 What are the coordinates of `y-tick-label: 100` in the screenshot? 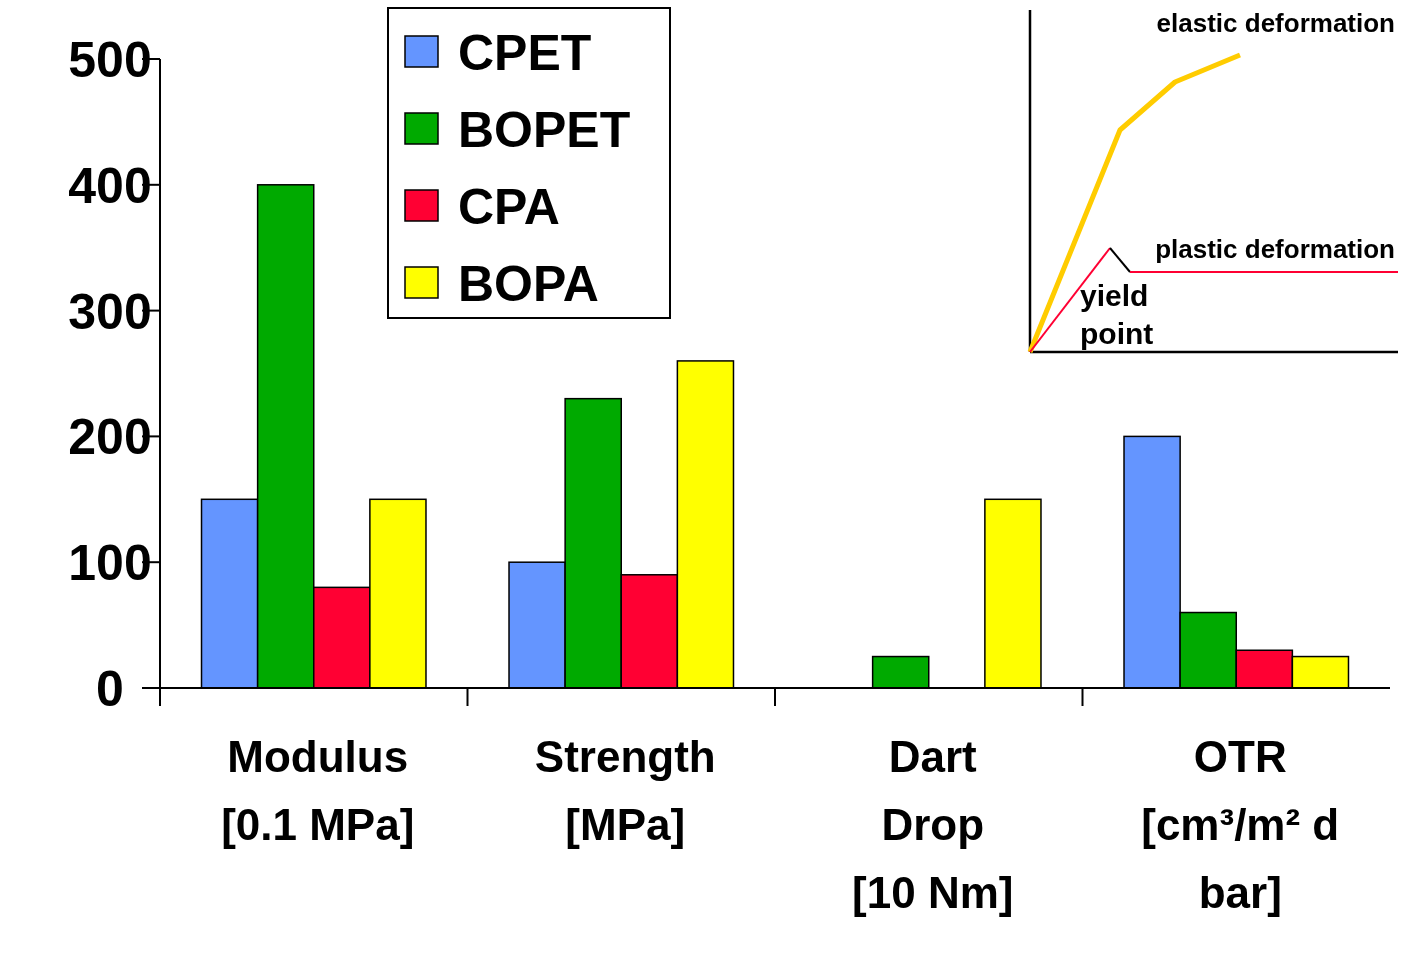 It's located at (110, 563).